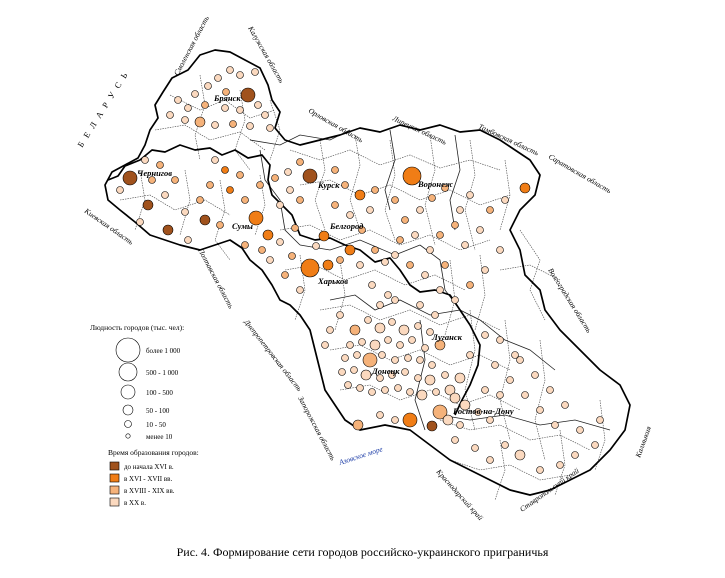  What do you see at coordinates (114, 490) in the screenshot?
I see `legend-age-swatch` at bounding box center [114, 490].